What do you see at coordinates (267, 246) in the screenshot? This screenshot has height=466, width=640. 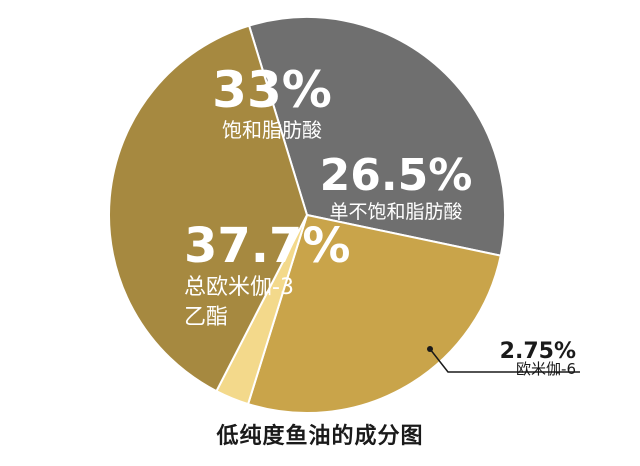 I see `slice-percent: 37.7%` at bounding box center [267, 246].